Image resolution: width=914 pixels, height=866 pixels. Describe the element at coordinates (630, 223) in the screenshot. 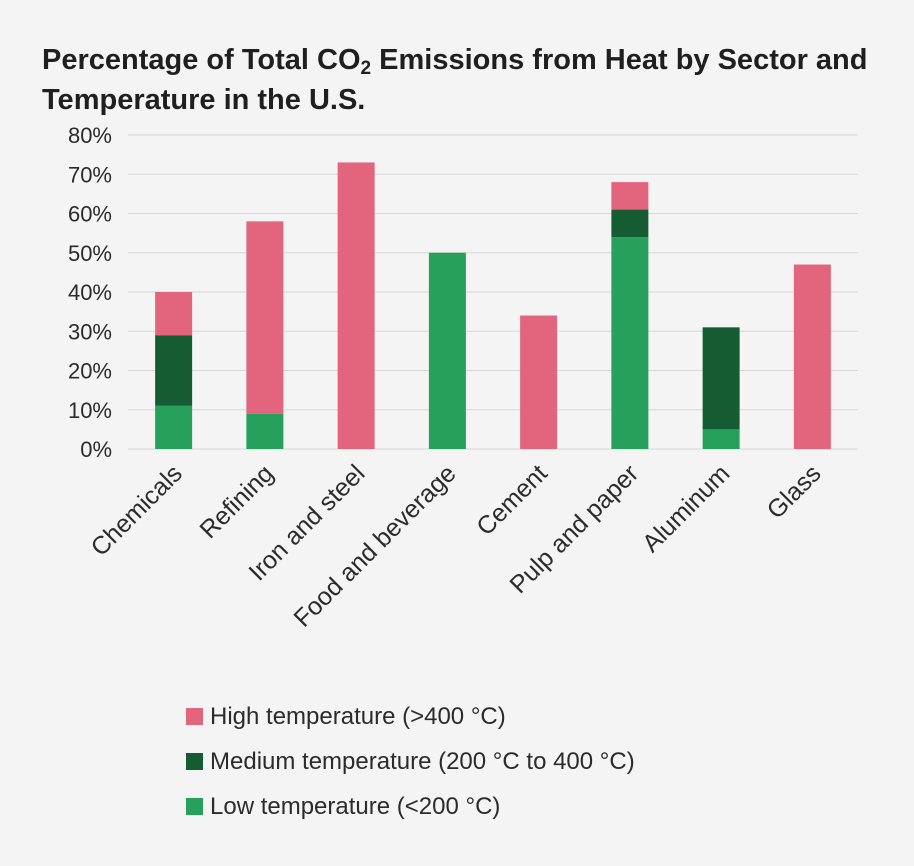

I see `bar-pulp-and-paper-medium-temperature` at that location.